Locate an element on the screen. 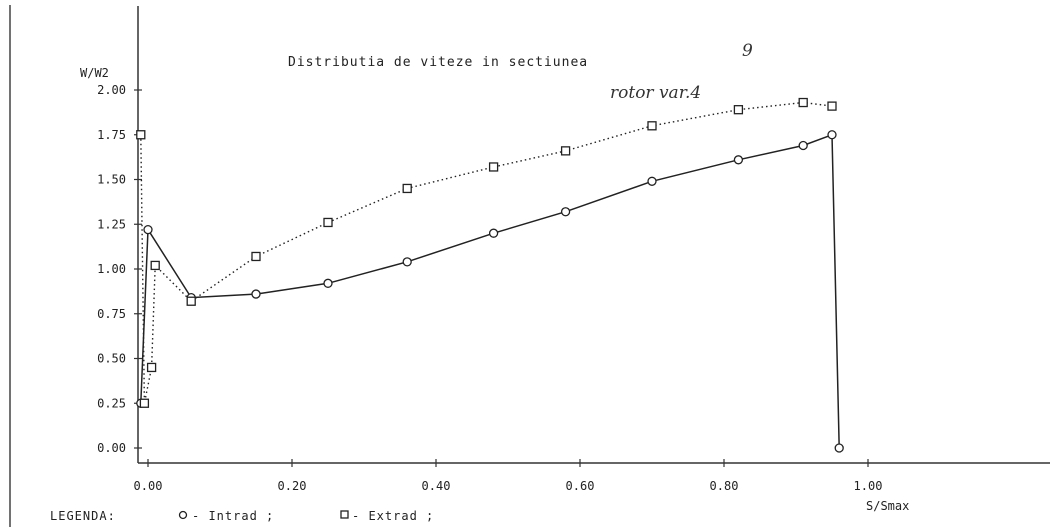  x-tick-labels: 0.00 0.20 0.40 0.60 0.80 1.00 is located at coordinates (508, 476).